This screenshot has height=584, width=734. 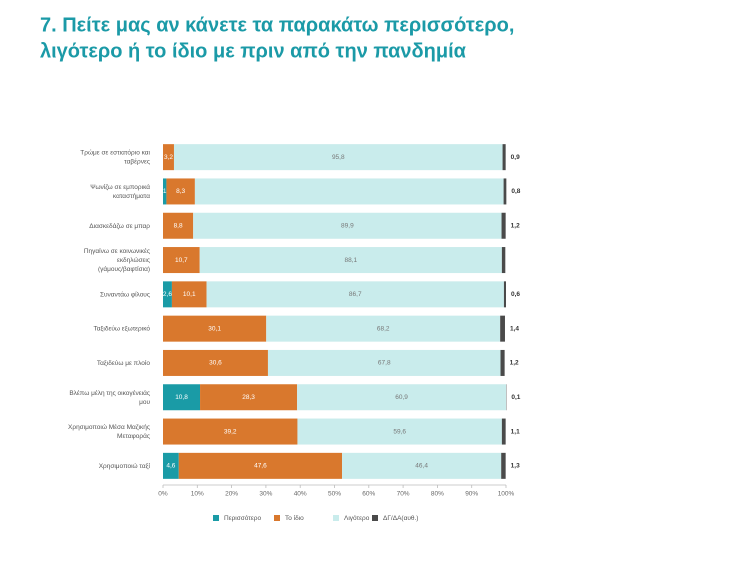 I want to click on data-label: 30,6, so click(x=215, y=363).